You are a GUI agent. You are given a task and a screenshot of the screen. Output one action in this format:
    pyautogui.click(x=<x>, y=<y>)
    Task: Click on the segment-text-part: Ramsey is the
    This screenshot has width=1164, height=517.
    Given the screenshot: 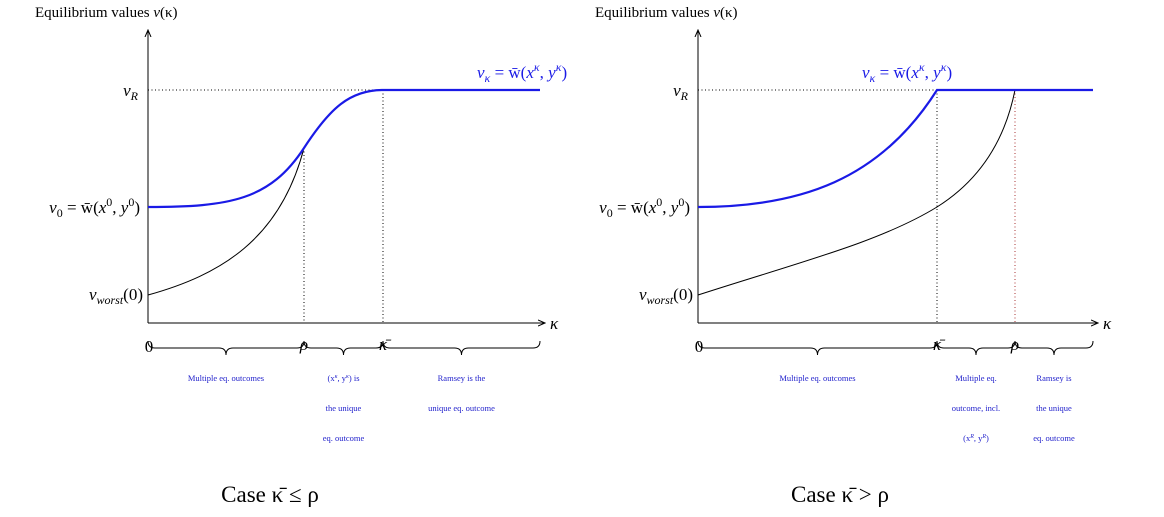 What is the action you would take?
    pyautogui.click(x=462, y=378)
    